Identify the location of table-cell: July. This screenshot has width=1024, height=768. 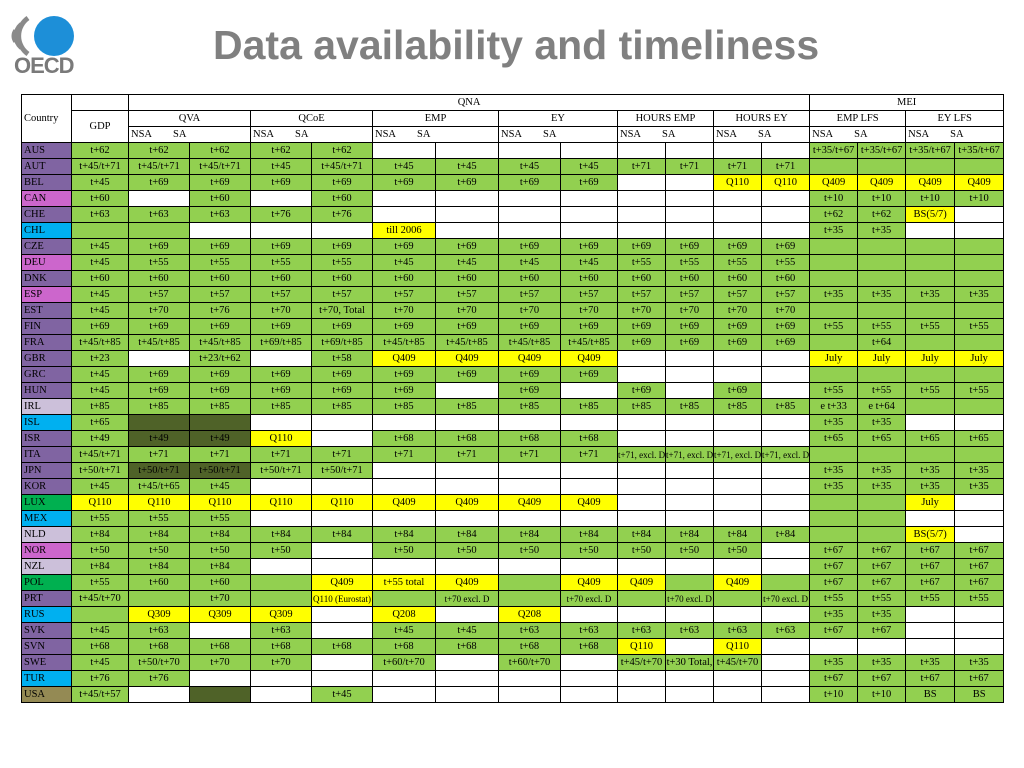
(882, 358).